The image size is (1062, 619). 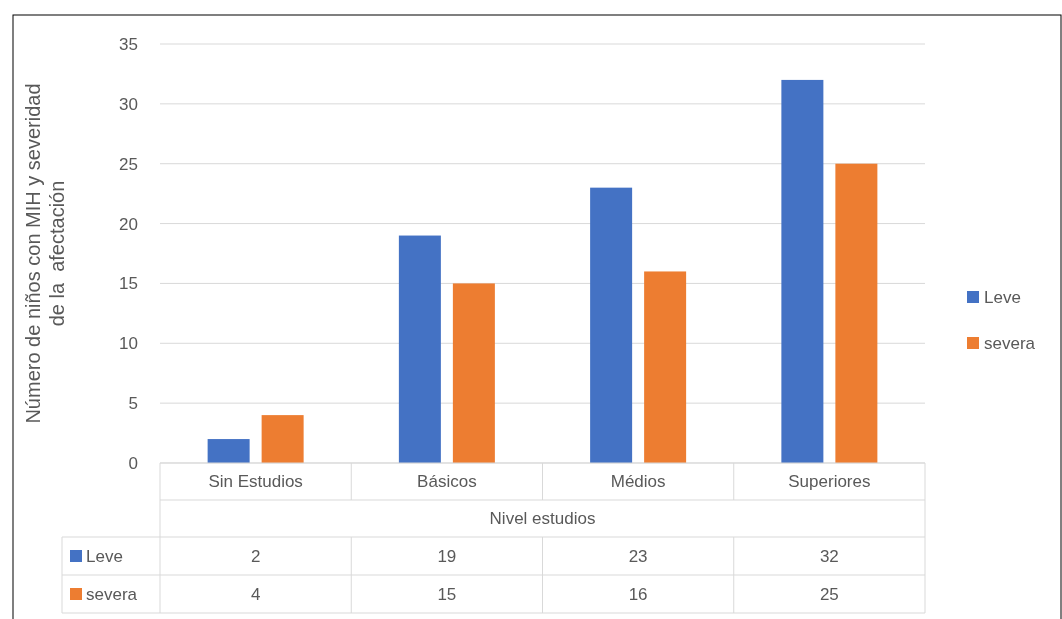 What do you see at coordinates (45, 253) in the screenshot?
I see `y-axis-title: Número de niños con MIH y severidad de la afectación` at bounding box center [45, 253].